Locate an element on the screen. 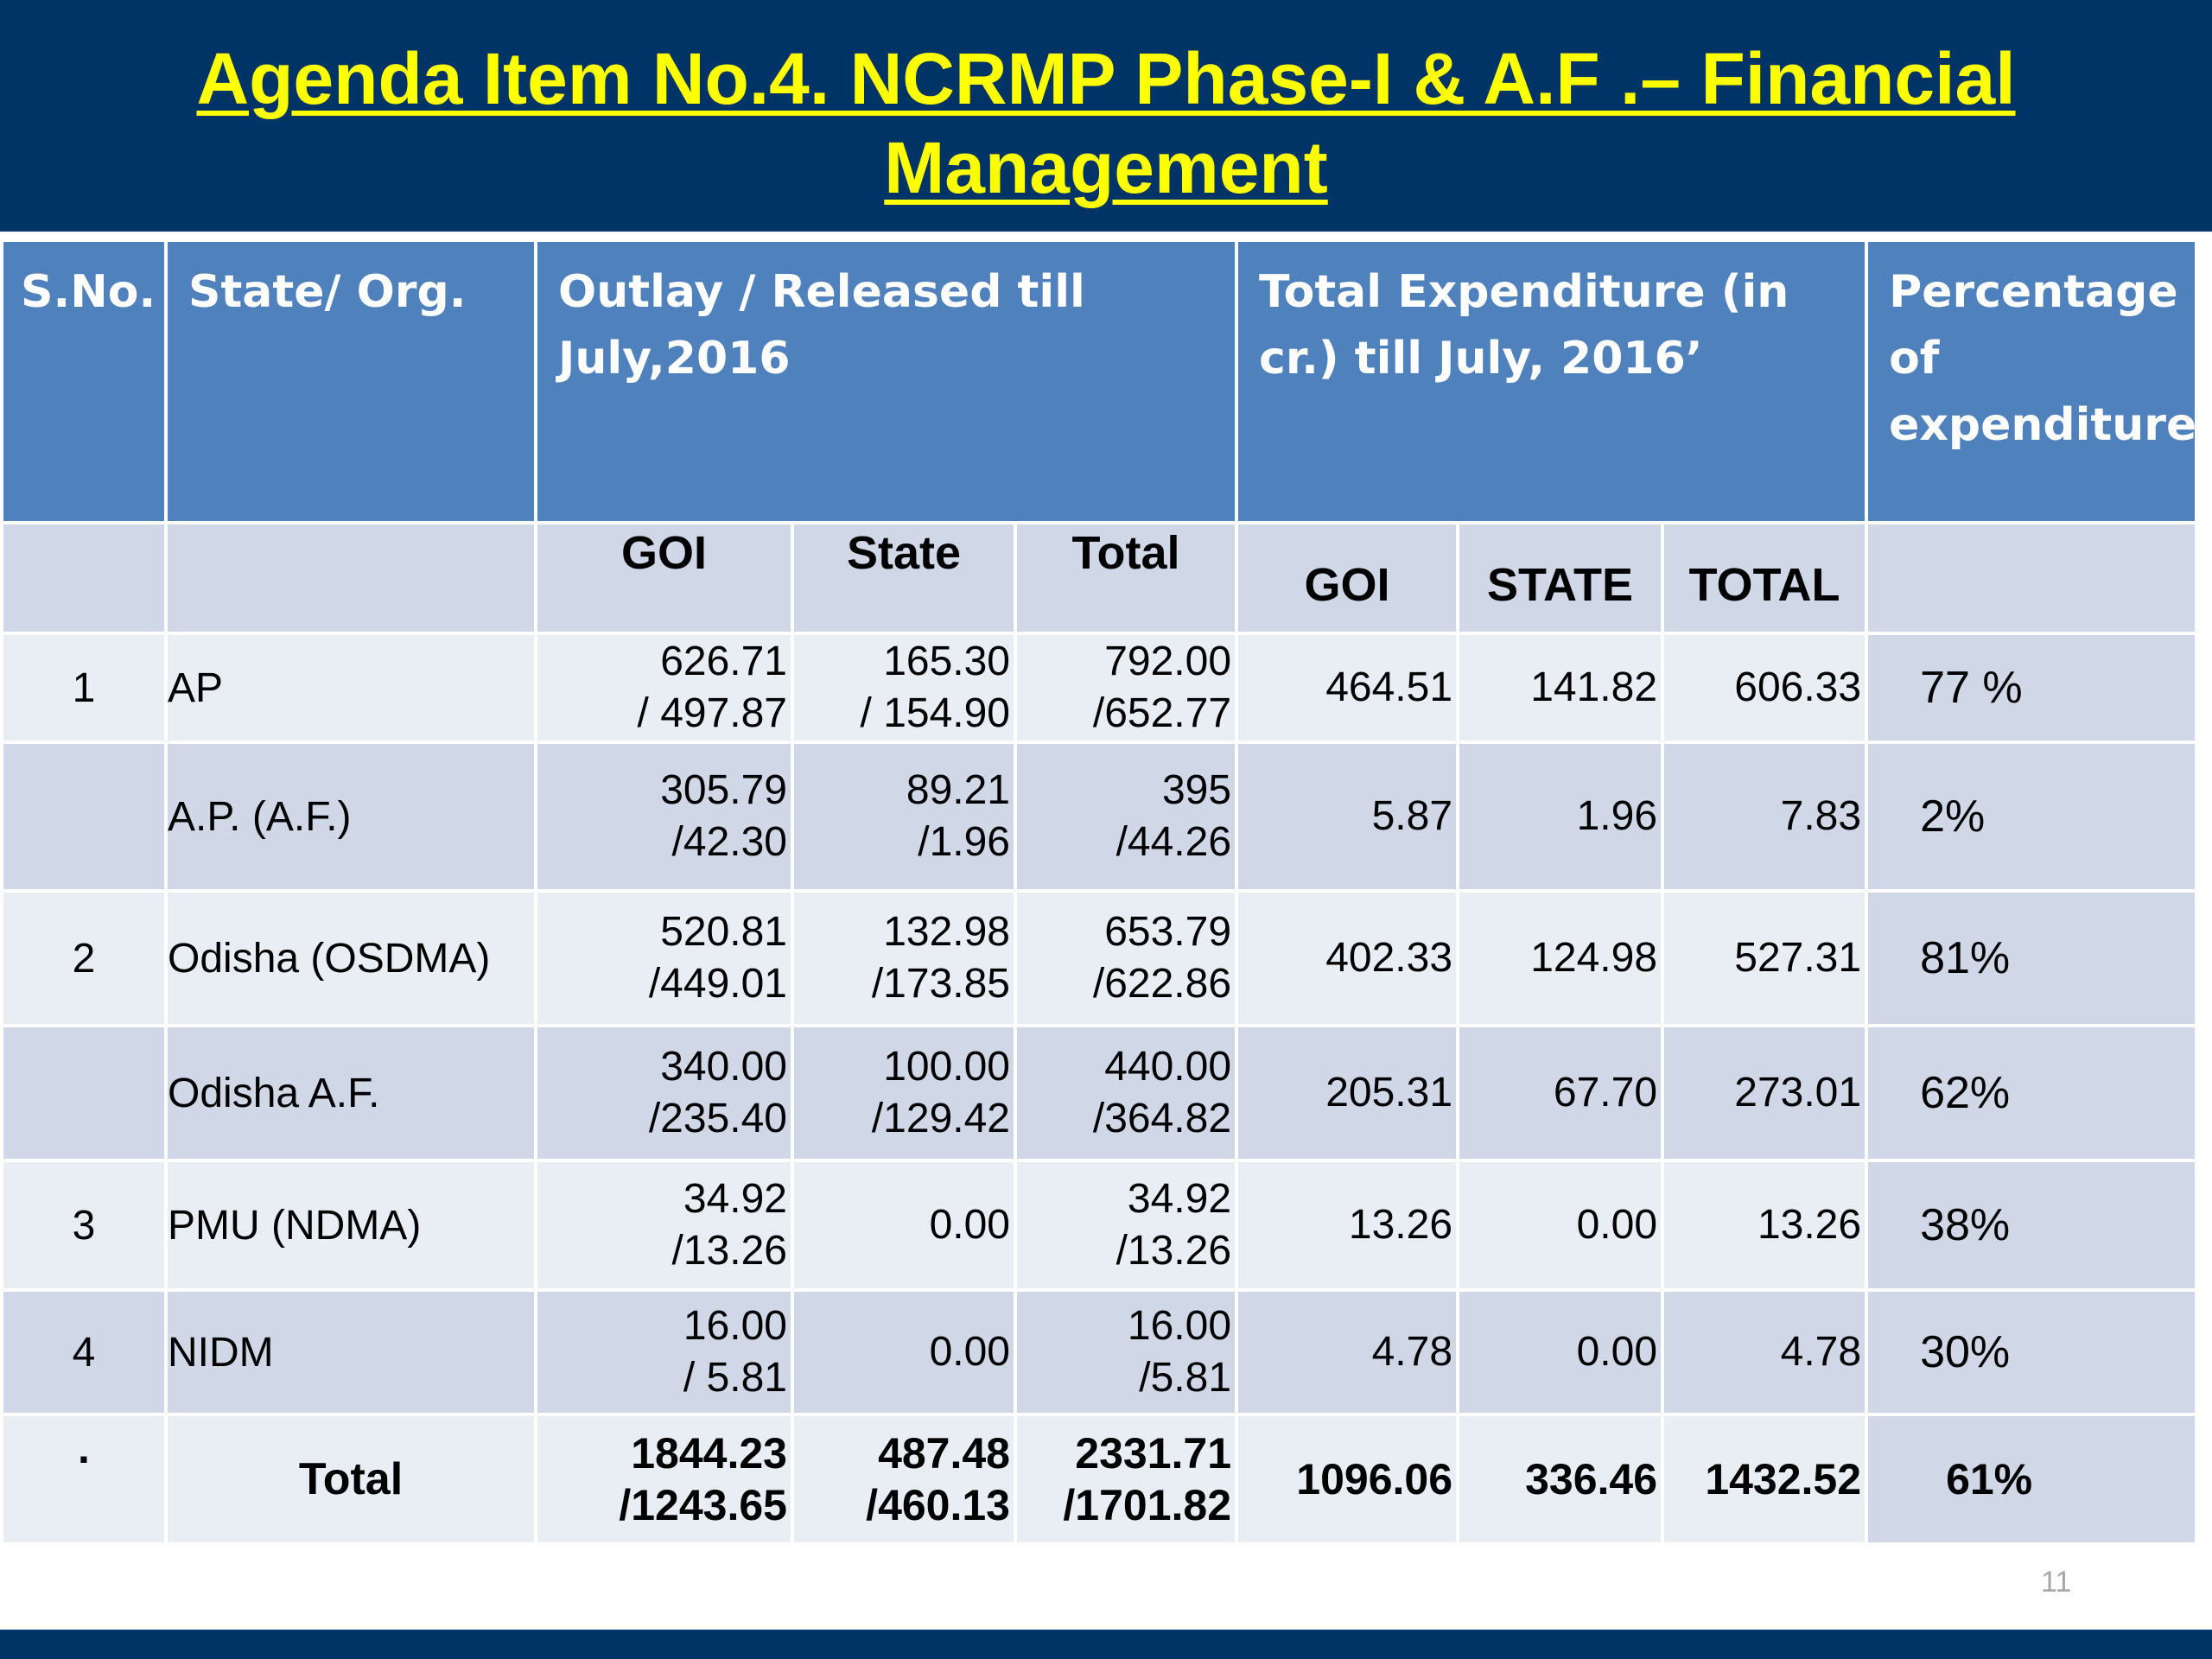 The height and width of the screenshot is (1659, 2212). percentage-cell: 61% is located at coordinates (2032, 1479).